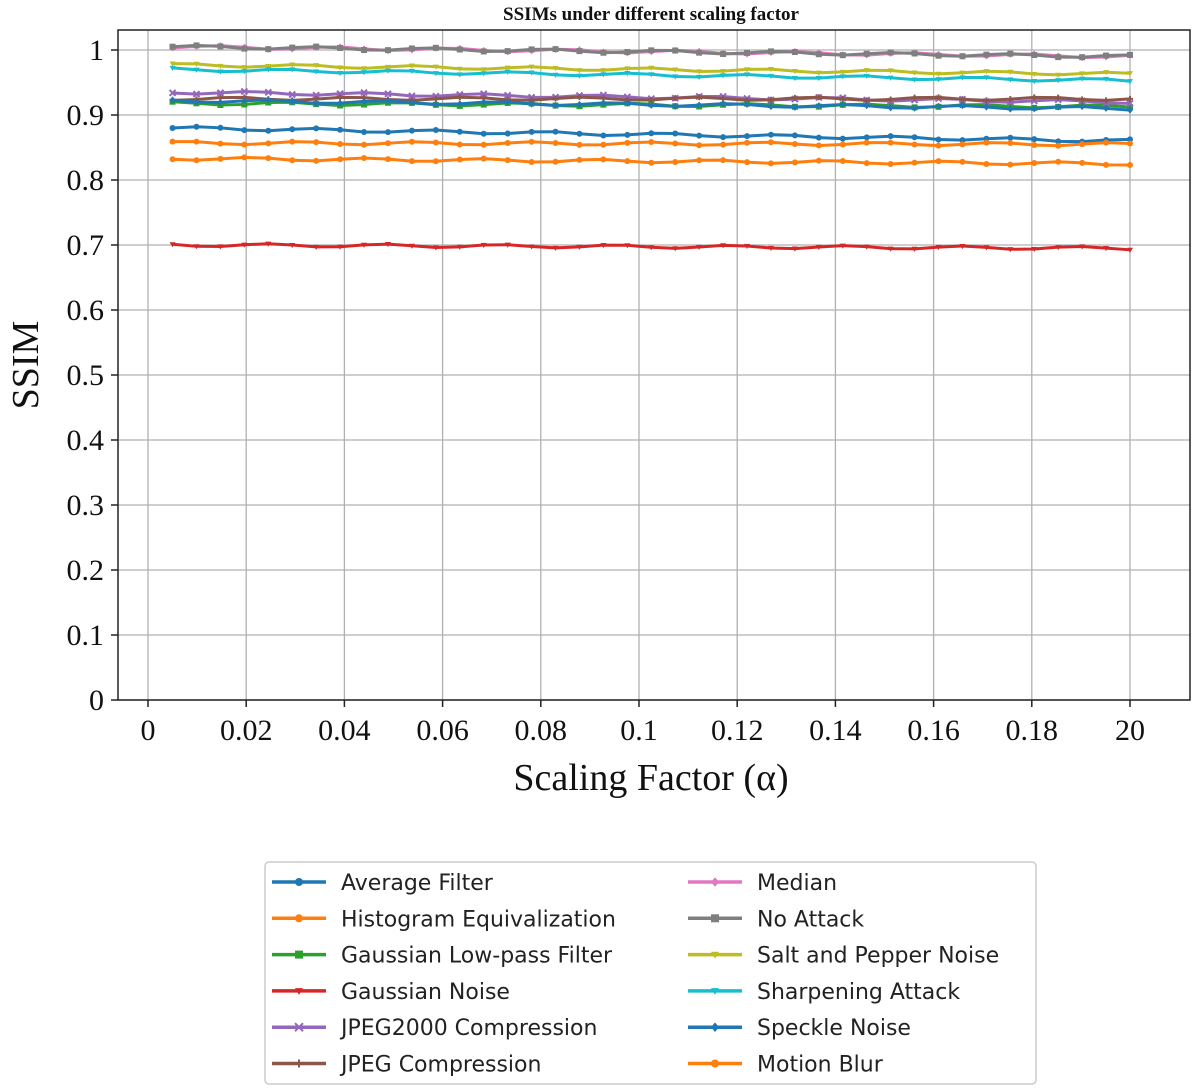 The width and height of the screenshot is (1200, 1090). I want to click on series-sharpening-attack, so click(651, 75).